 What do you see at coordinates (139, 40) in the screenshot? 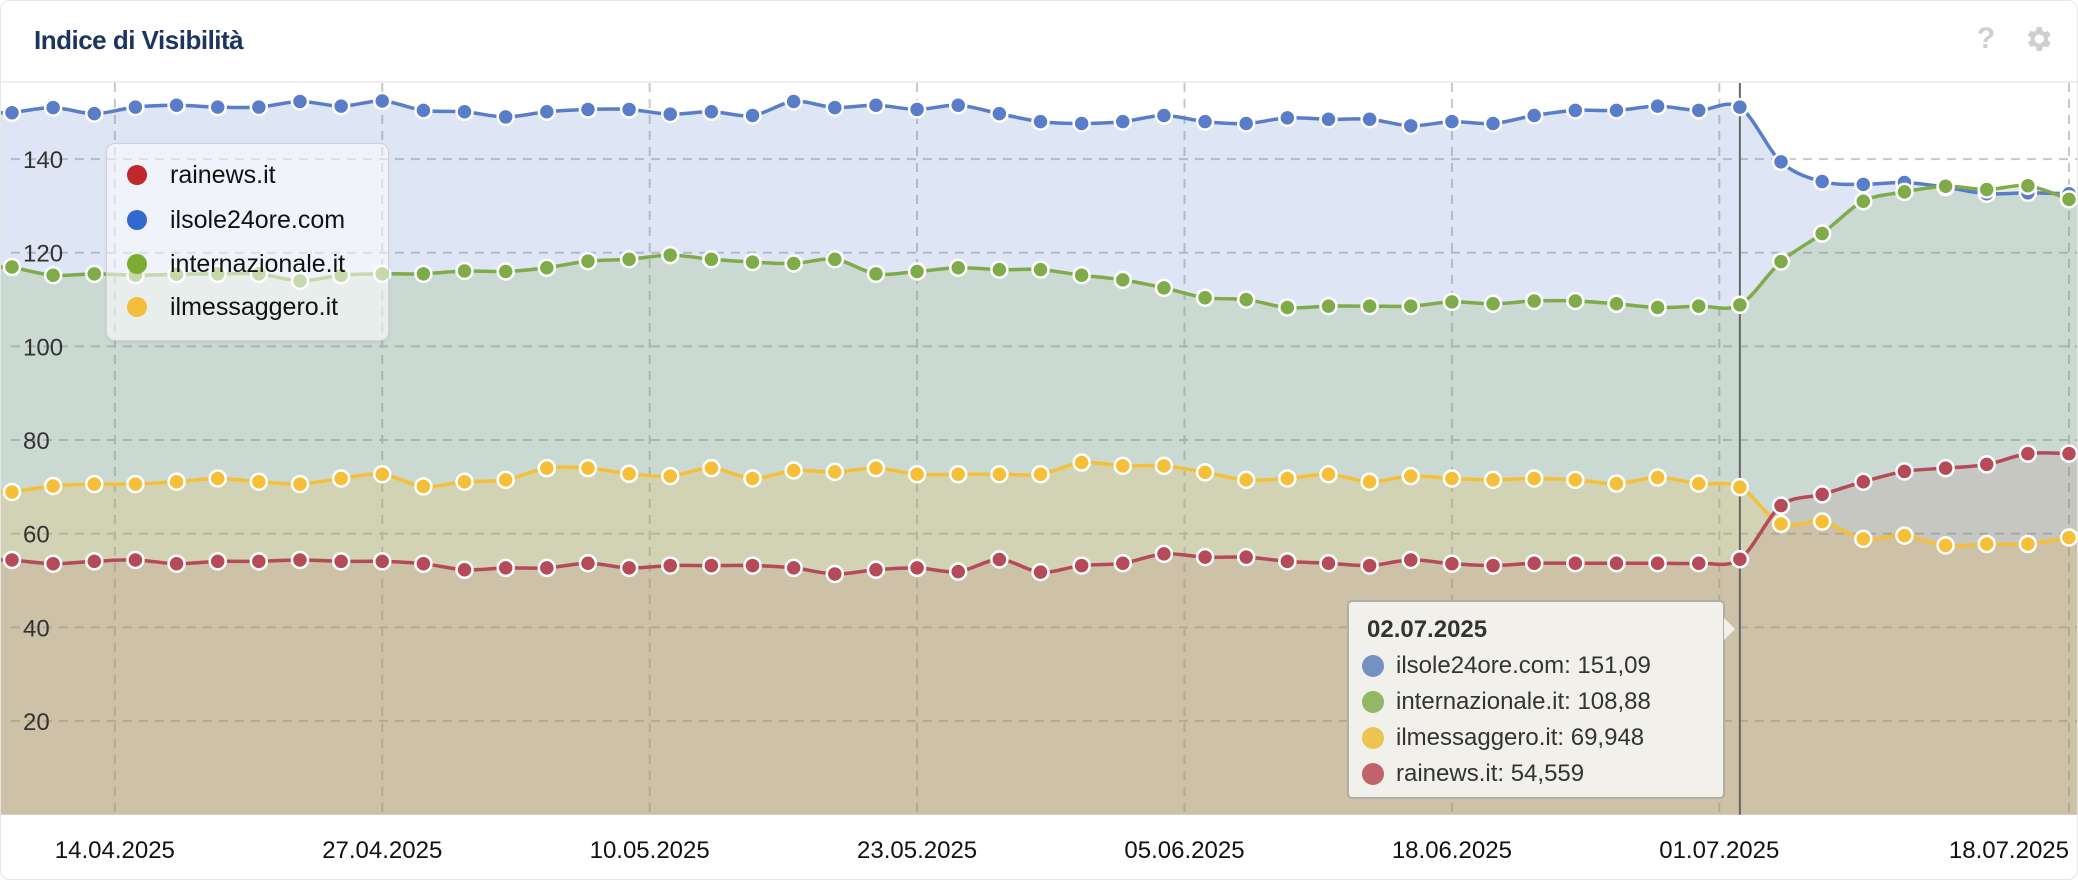
I see `card-title: Indice di Visibilità` at bounding box center [139, 40].